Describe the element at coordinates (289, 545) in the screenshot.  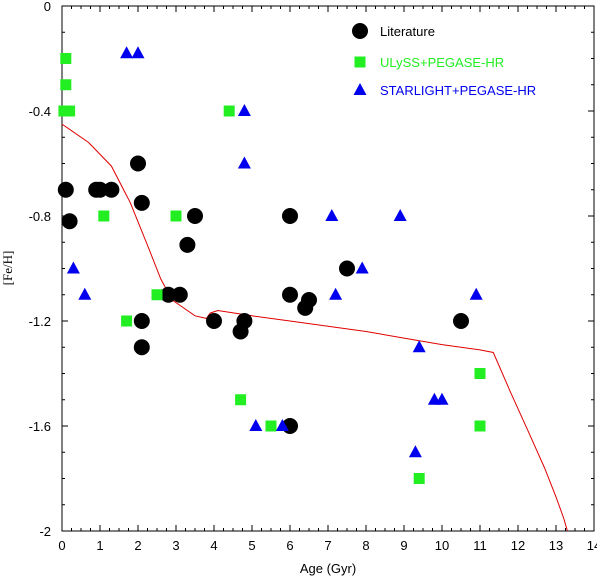
I see `x-tick-label: 6` at that location.